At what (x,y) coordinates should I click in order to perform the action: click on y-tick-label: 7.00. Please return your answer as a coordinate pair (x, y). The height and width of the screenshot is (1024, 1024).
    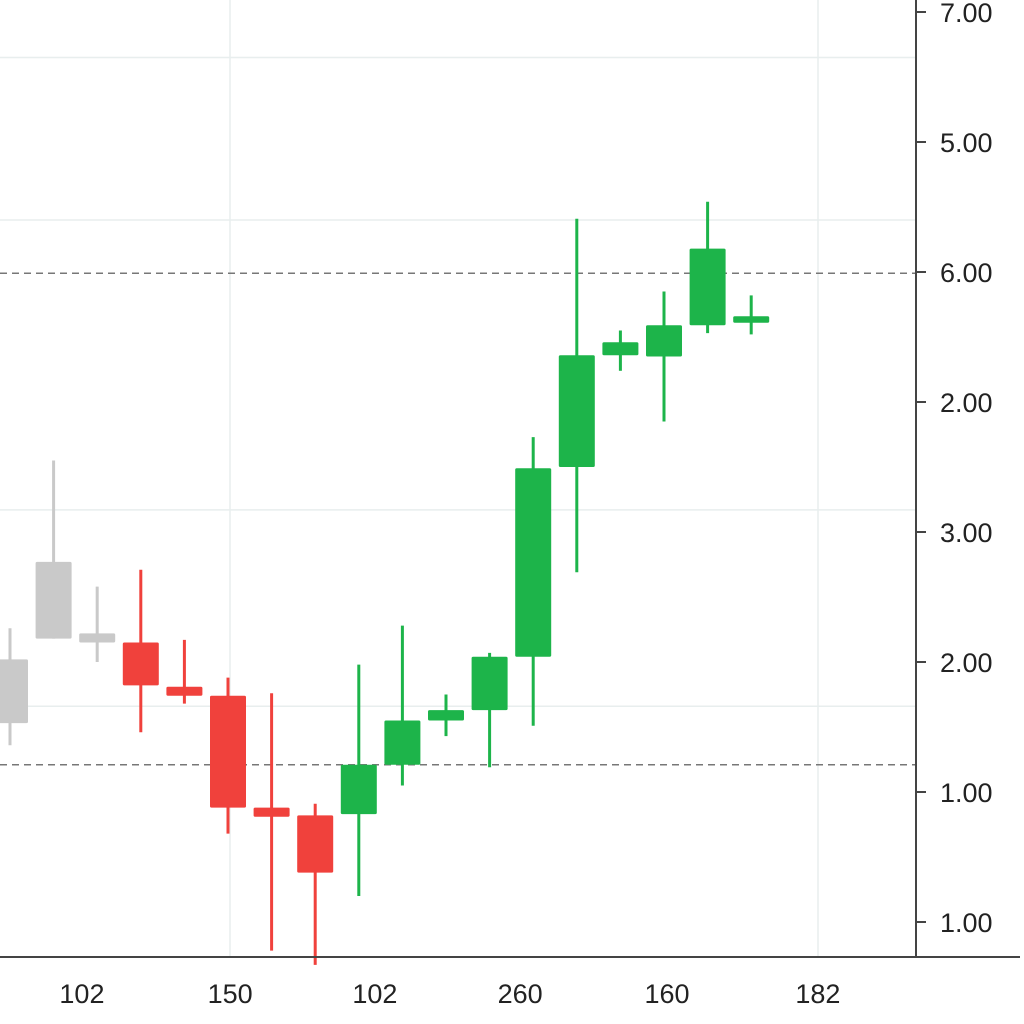
    Looking at the image, I should click on (966, 14).